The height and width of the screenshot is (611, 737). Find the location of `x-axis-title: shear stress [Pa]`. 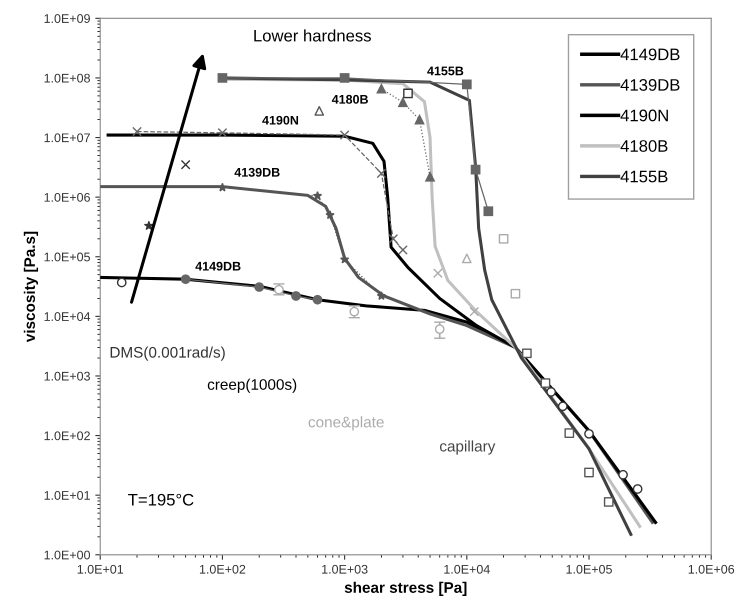

x-axis-title: shear stress [Pa] is located at coordinates (405, 589).